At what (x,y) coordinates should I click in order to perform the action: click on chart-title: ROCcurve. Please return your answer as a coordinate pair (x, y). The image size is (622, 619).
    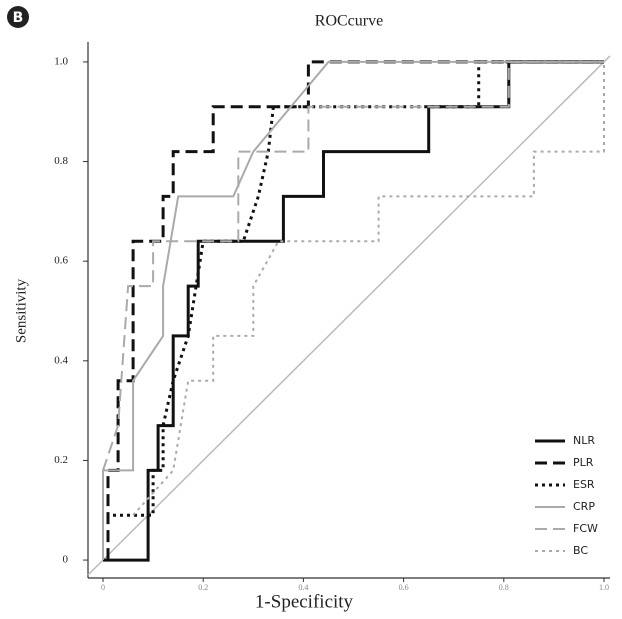
    Looking at the image, I should click on (349, 21).